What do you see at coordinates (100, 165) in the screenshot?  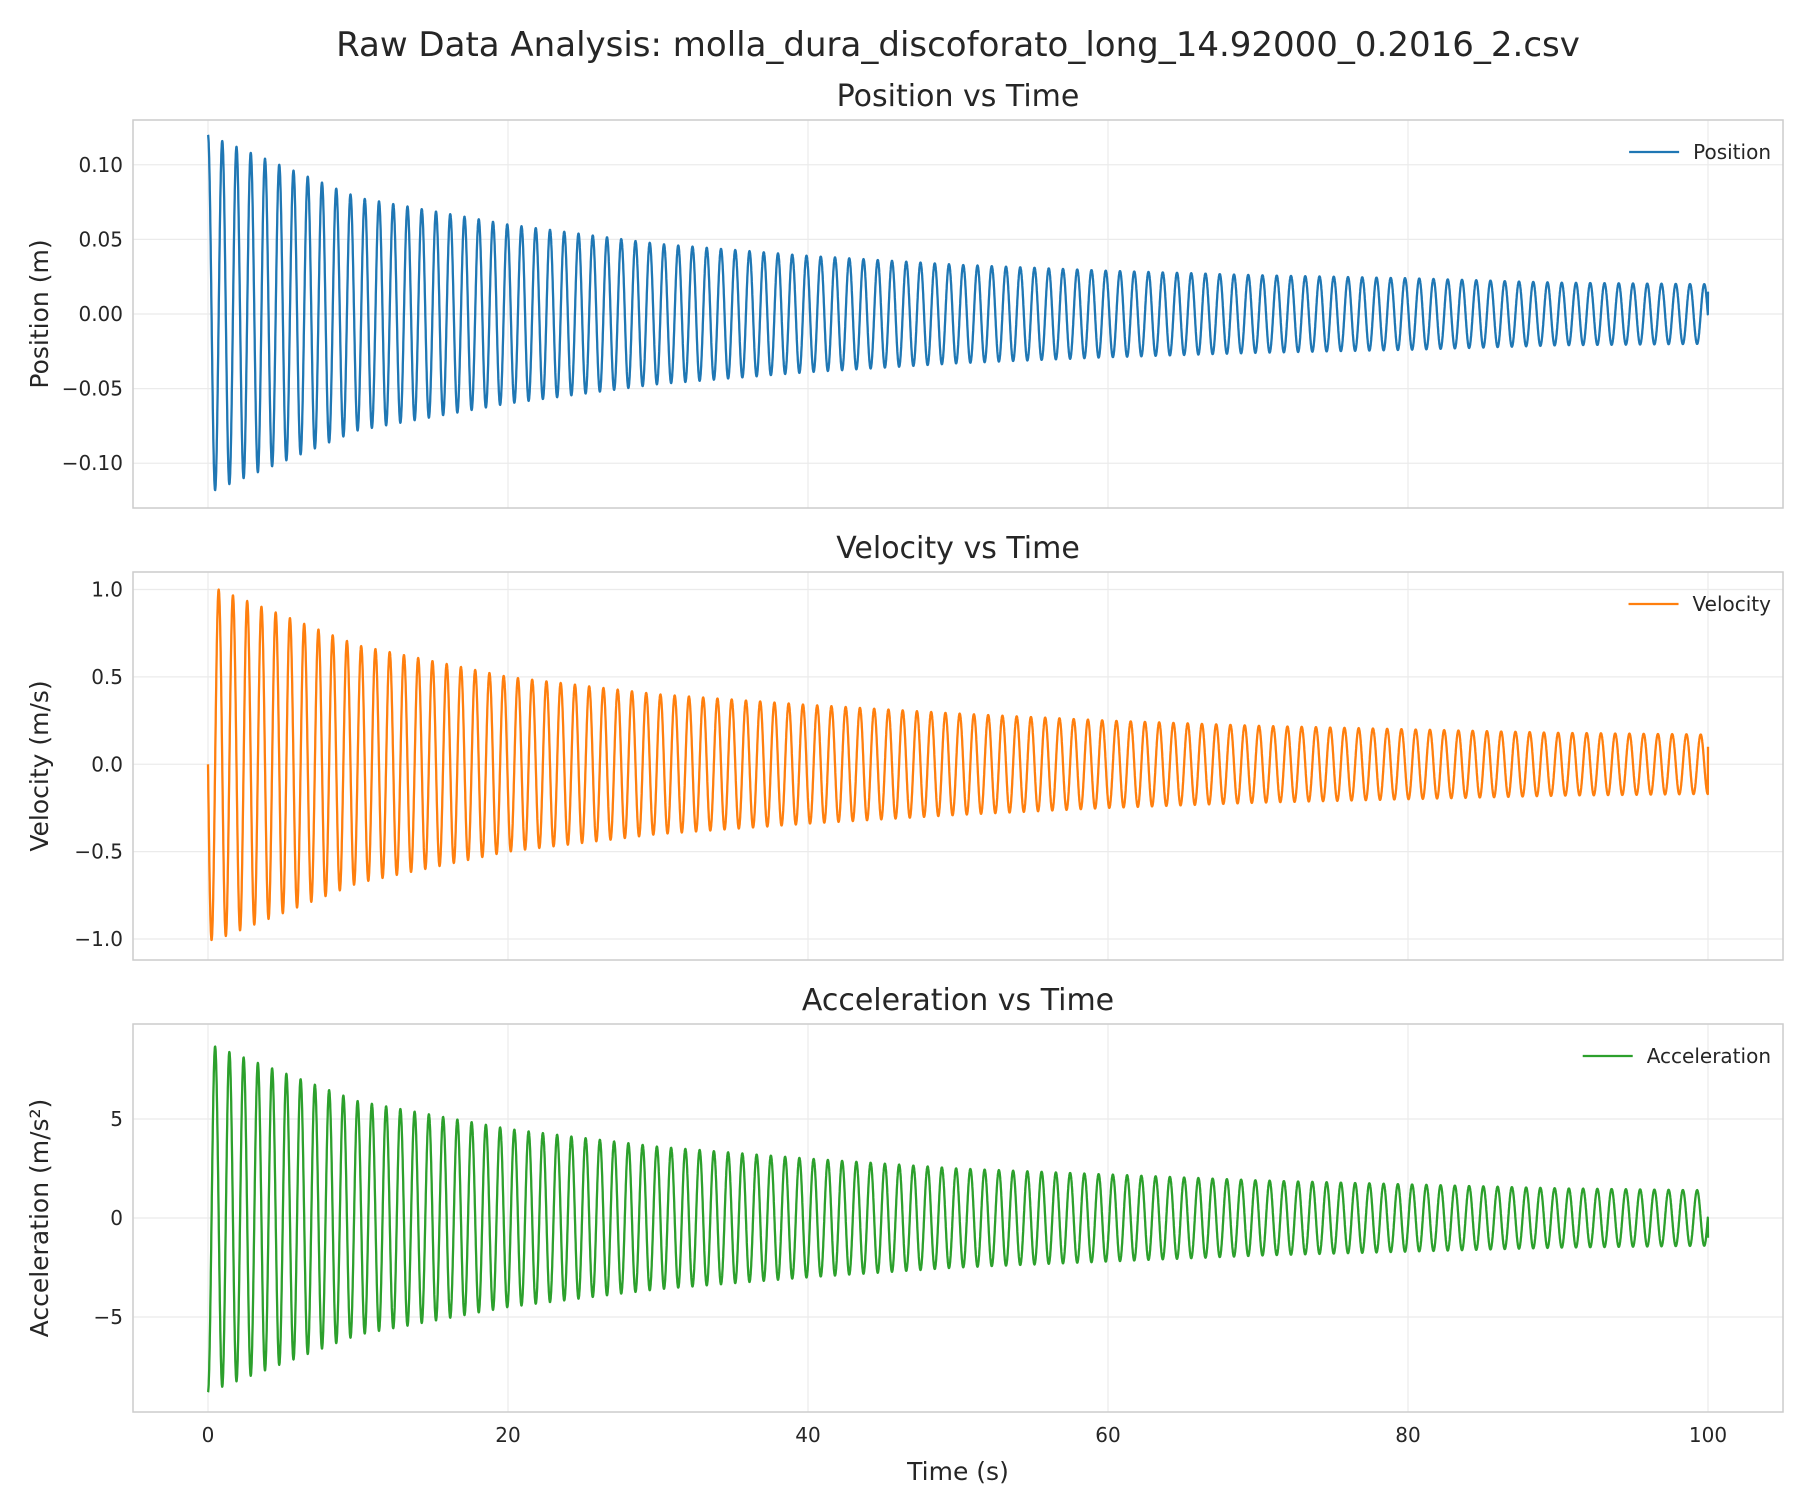 I see `position-y-tick-label: 0.10` at bounding box center [100, 165].